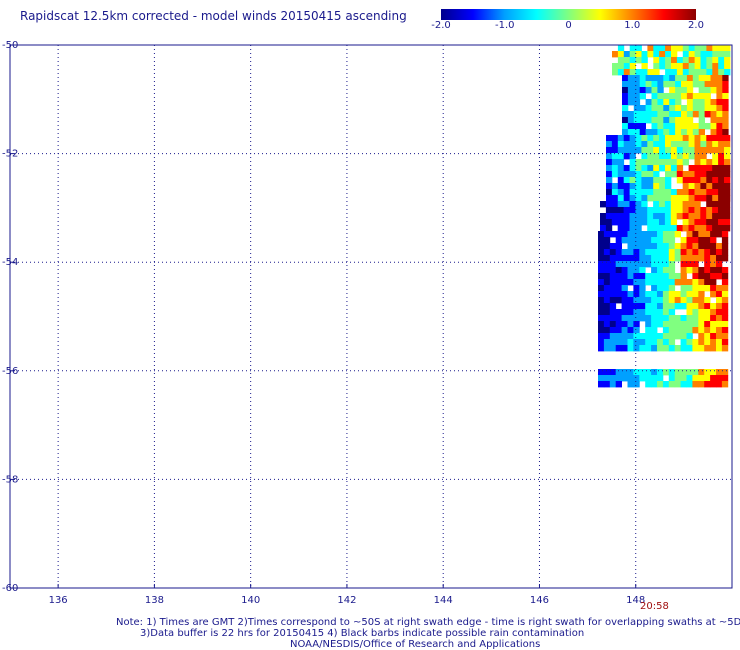 This screenshot has height=650, width=740. Describe the element at coordinates (154, 600) in the screenshot. I see `lon-tick-label: 138` at that location.